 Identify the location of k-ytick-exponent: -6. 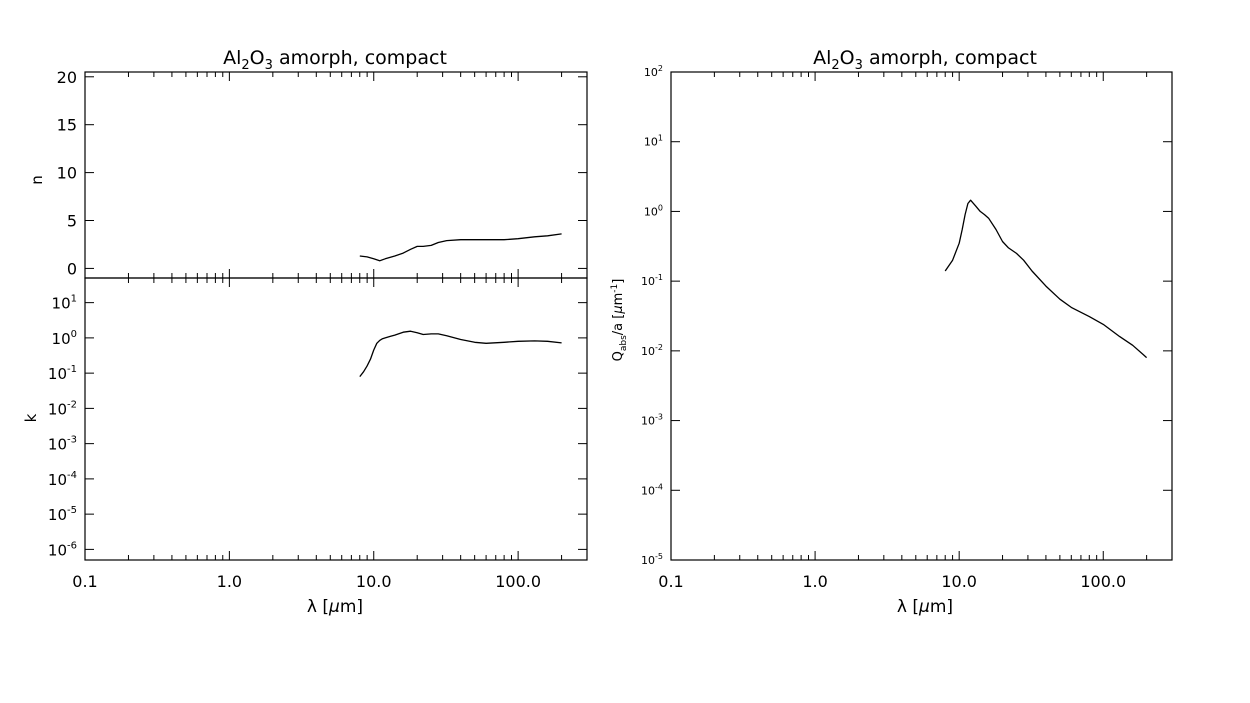
(72, 545).